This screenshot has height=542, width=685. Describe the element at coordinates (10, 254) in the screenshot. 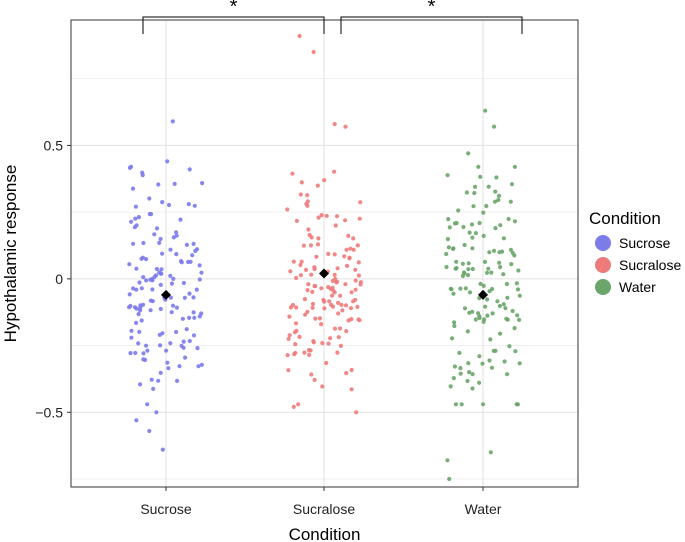

I see `y-axis-title: Hypothalamic response` at that location.